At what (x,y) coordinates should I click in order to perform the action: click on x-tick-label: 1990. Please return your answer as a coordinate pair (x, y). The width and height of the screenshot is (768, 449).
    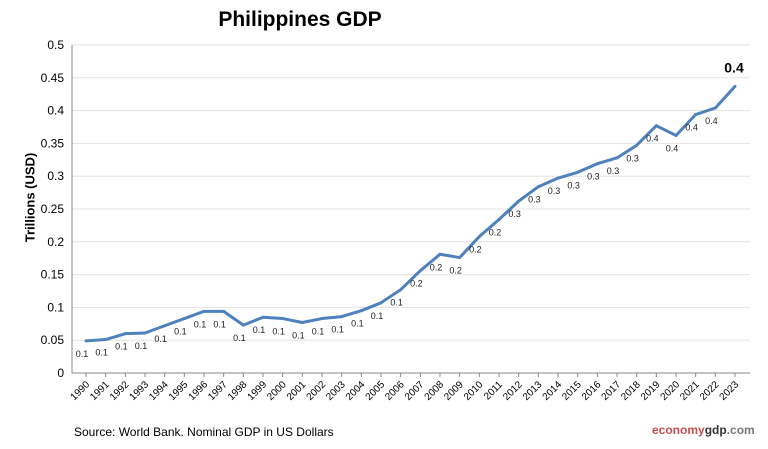
    Looking at the image, I should click on (81, 391).